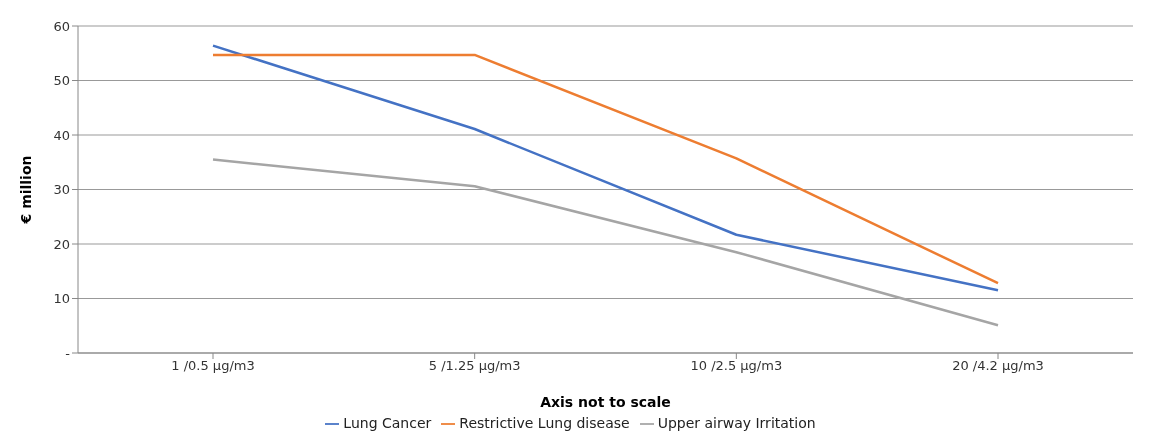 The width and height of the screenshot is (1151, 445). I want to click on x-tick-label: 20 /4.2 µg/m3, so click(998, 366).